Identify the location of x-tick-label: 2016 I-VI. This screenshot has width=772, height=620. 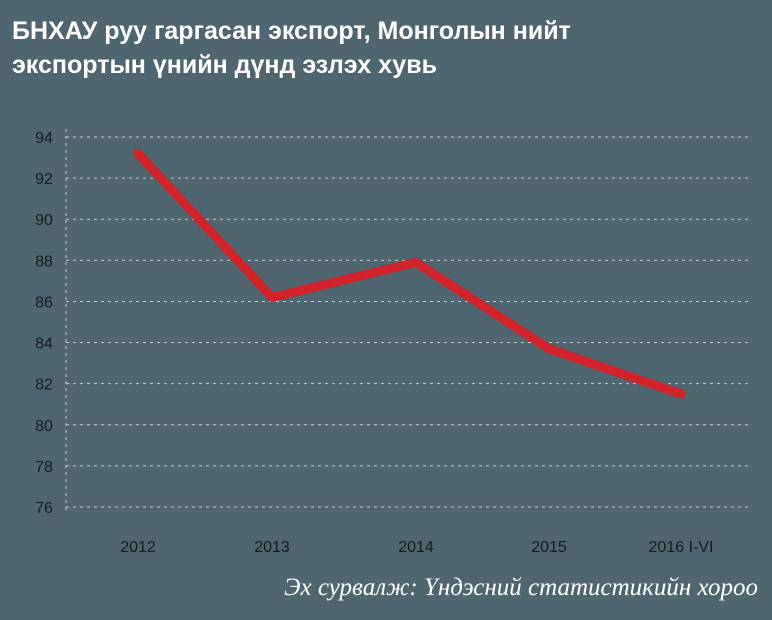
(681, 547).